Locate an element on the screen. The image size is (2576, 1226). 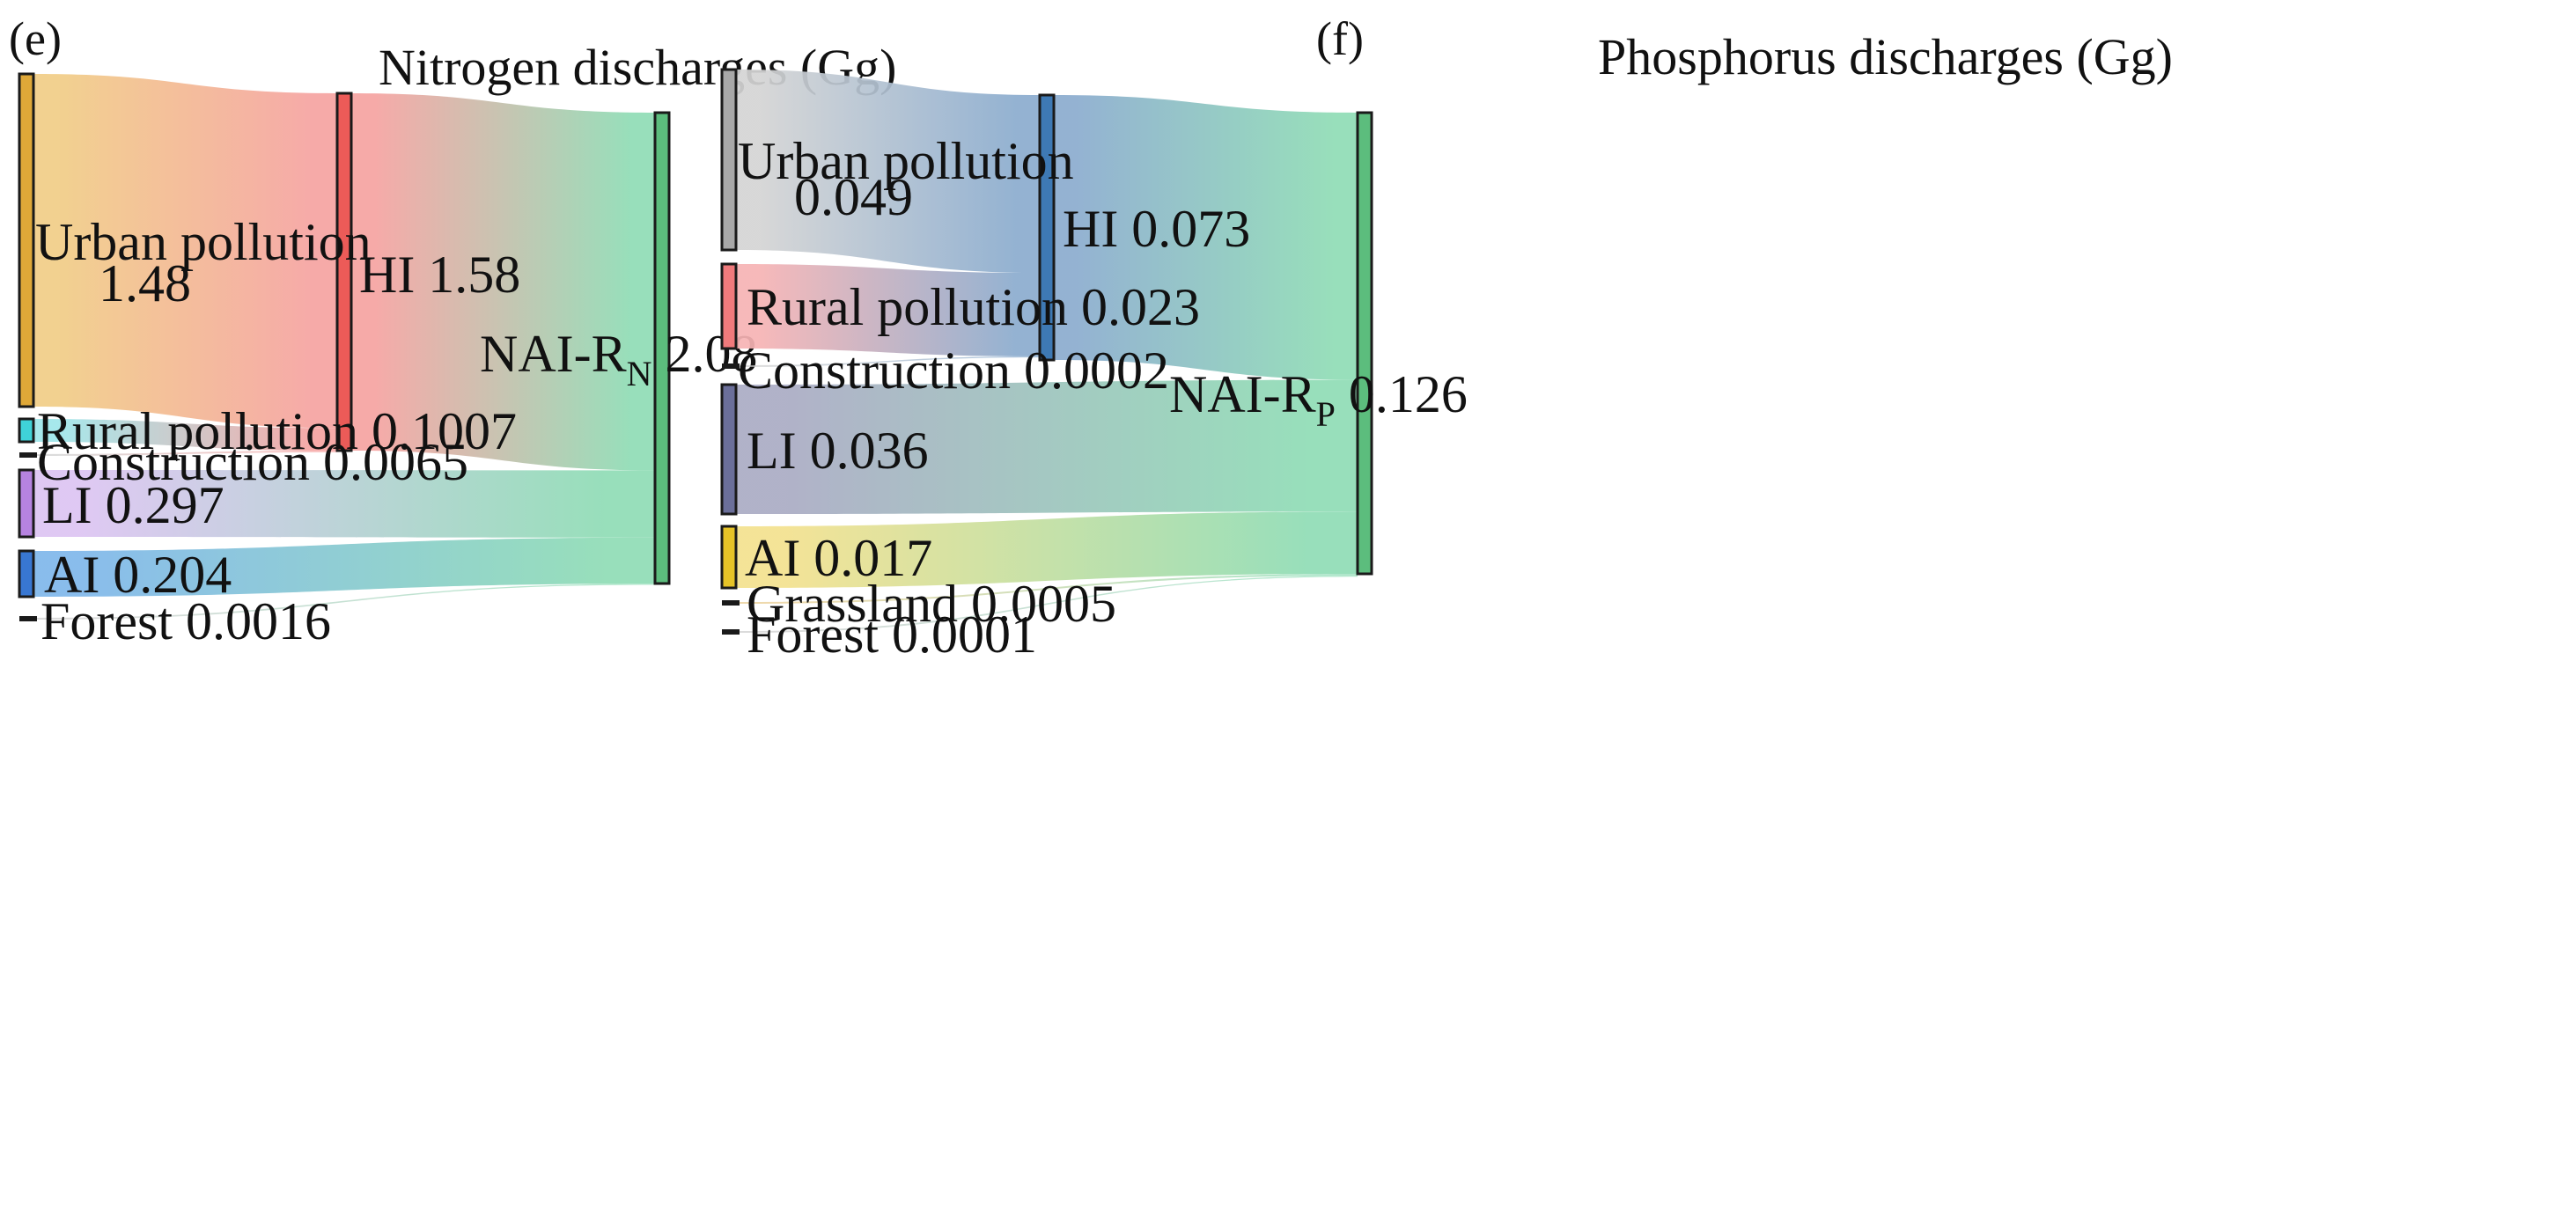
node-grassland is located at coordinates (731, 603).